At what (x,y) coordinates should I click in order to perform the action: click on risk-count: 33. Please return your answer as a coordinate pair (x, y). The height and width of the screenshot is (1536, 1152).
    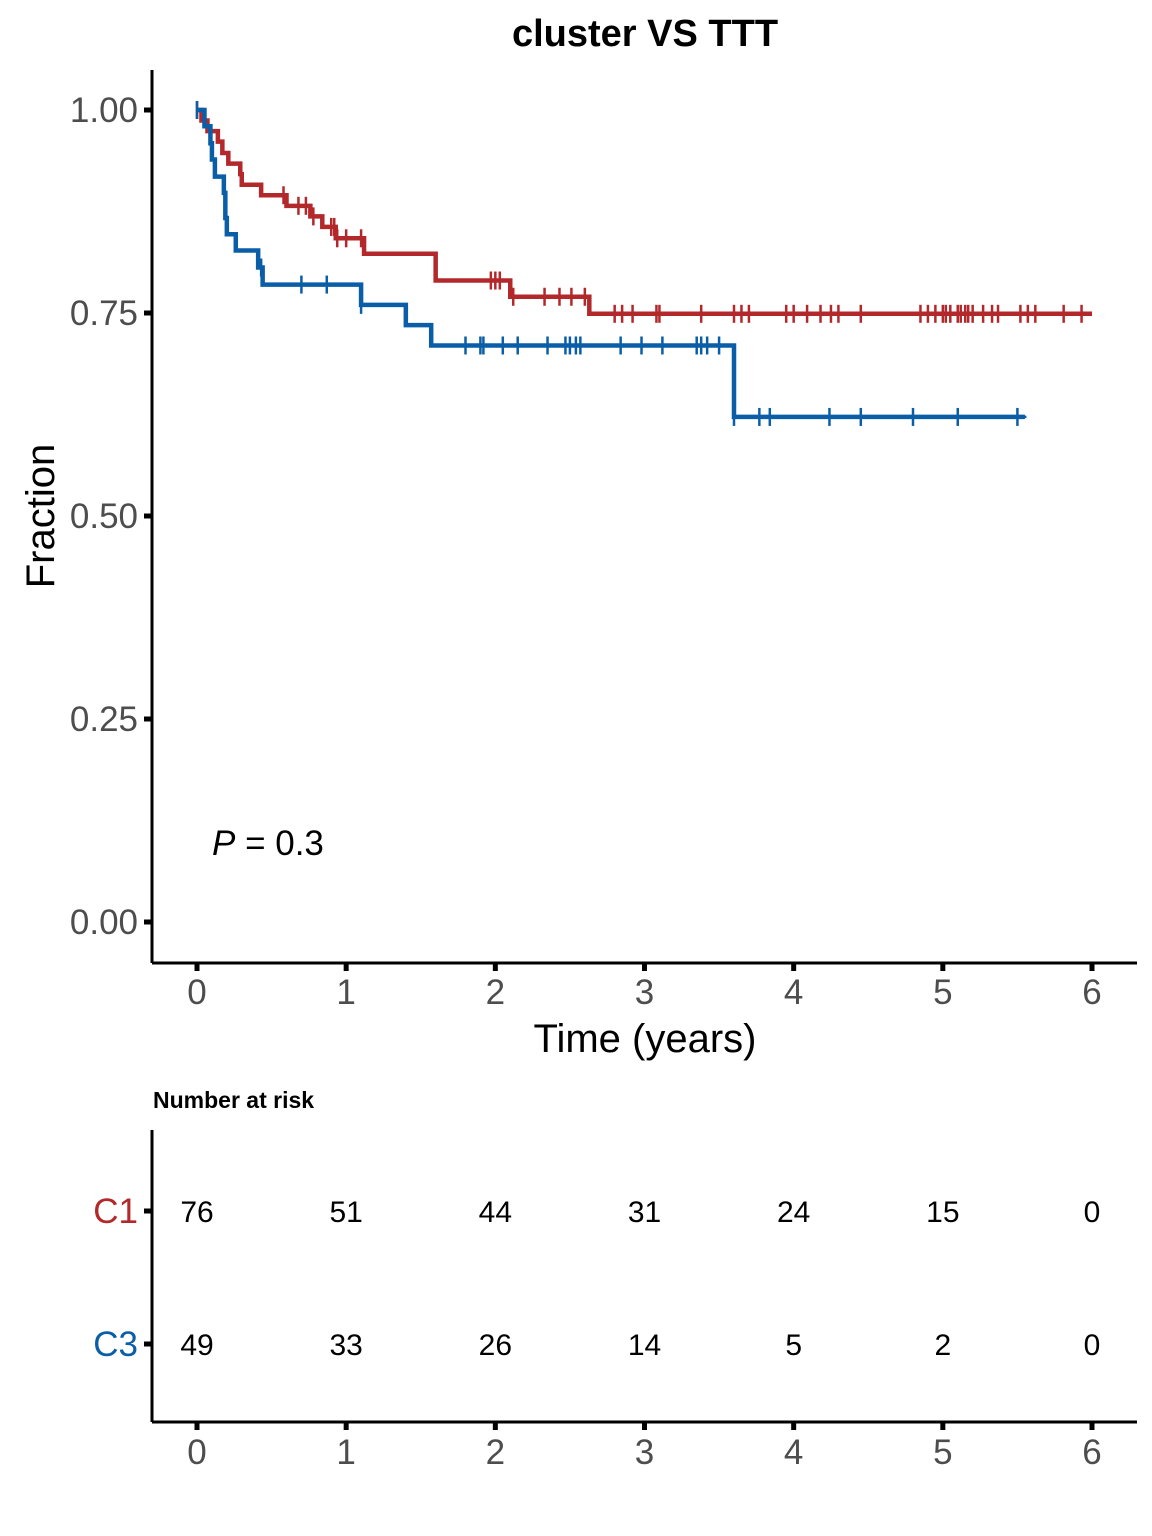
    Looking at the image, I should click on (345, 1345).